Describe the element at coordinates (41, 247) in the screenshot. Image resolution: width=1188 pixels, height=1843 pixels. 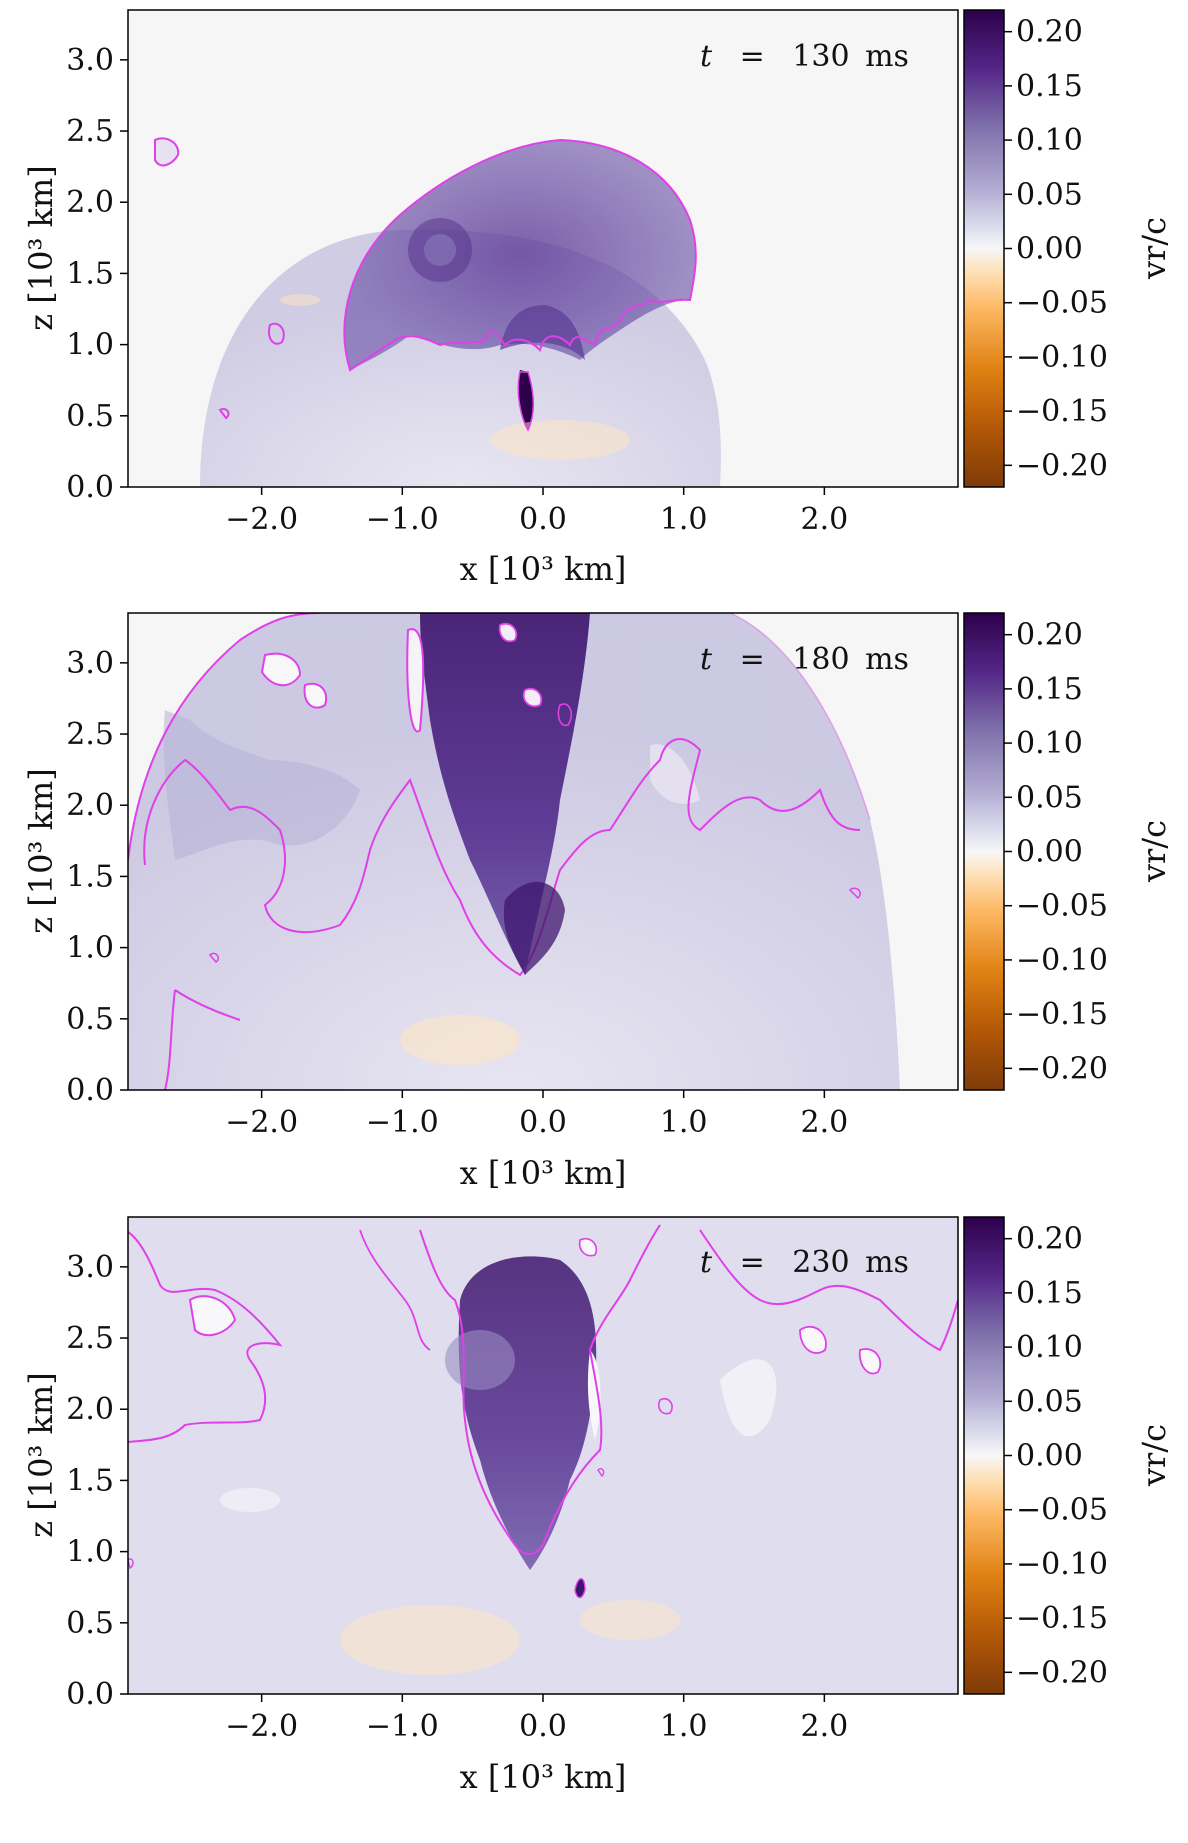
I see `panel-1-ylabel: z [10³ km]` at that location.